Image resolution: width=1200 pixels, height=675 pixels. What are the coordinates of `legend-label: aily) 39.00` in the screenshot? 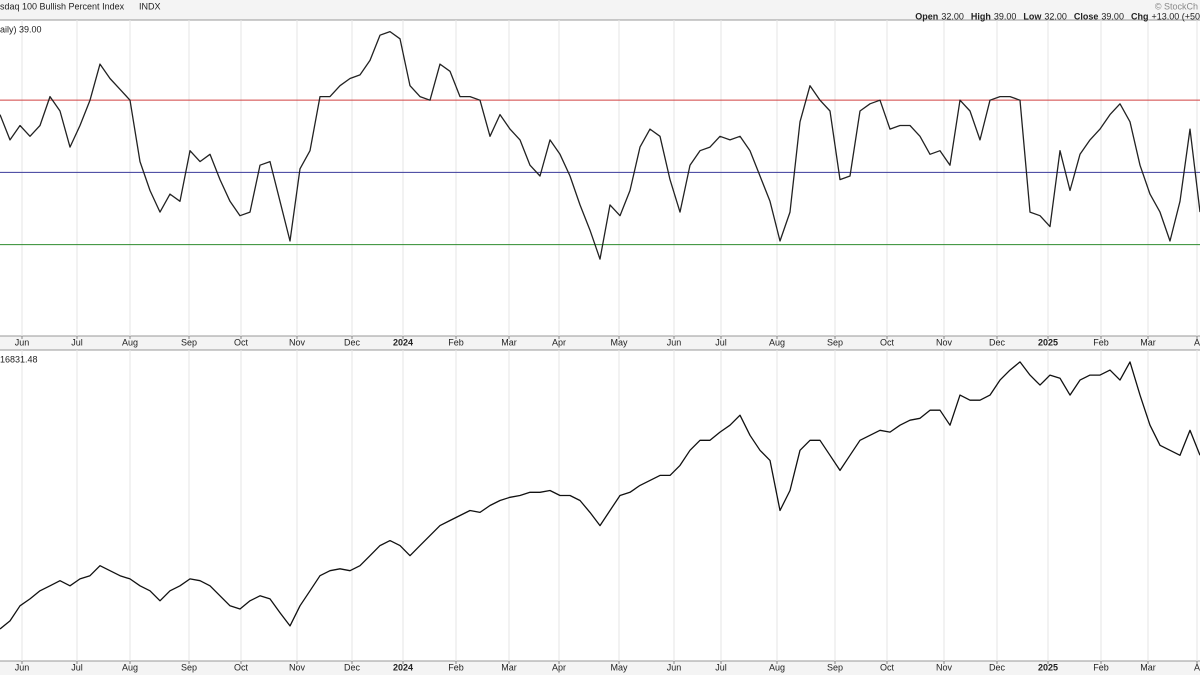 It's located at (21, 29).